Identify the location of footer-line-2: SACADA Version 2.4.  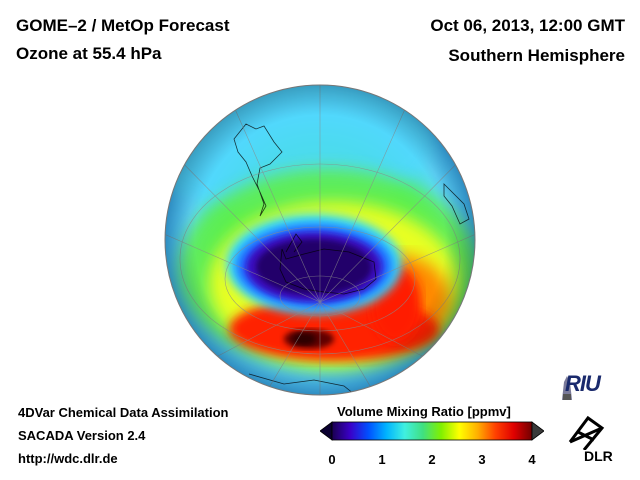
(82, 435).